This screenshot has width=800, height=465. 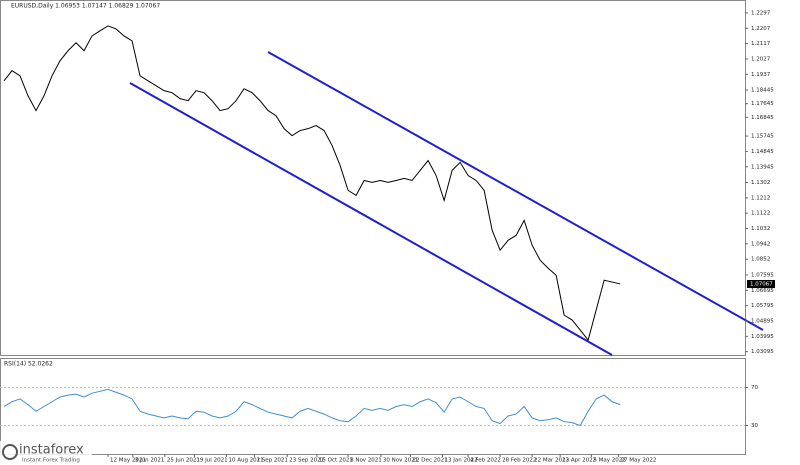 What do you see at coordinates (762, 291) in the screenshot?
I see `y-tick-label: 1.06695` at bounding box center [762, 291].